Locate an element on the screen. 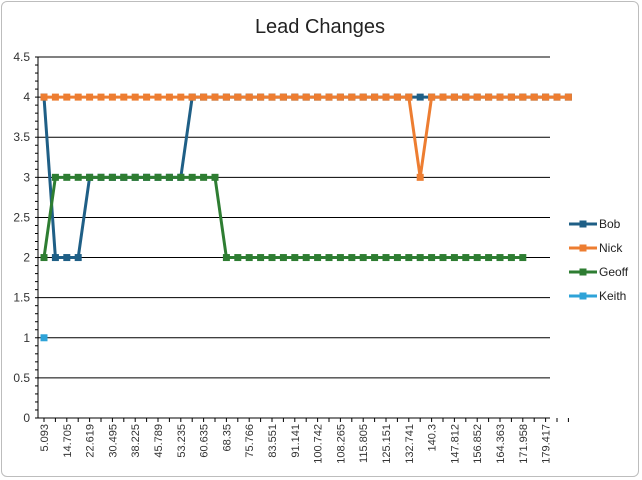 Image resolution: width=642 pixels, height=480 pixels. series-keith is located at coordinates (44, 338).